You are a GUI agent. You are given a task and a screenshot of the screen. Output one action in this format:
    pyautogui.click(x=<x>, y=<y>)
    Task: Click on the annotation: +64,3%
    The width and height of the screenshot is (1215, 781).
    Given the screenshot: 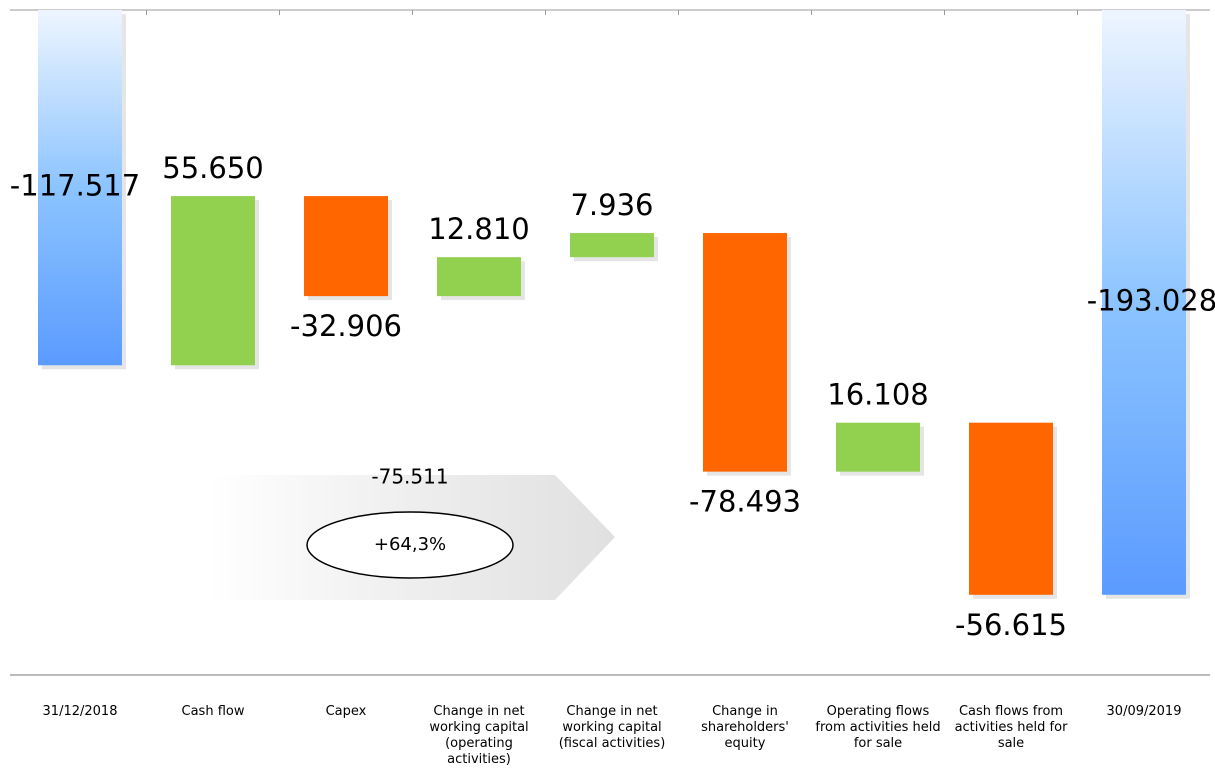 What is the action you would take?
    pyautogui.click(x=410, y=544)
    